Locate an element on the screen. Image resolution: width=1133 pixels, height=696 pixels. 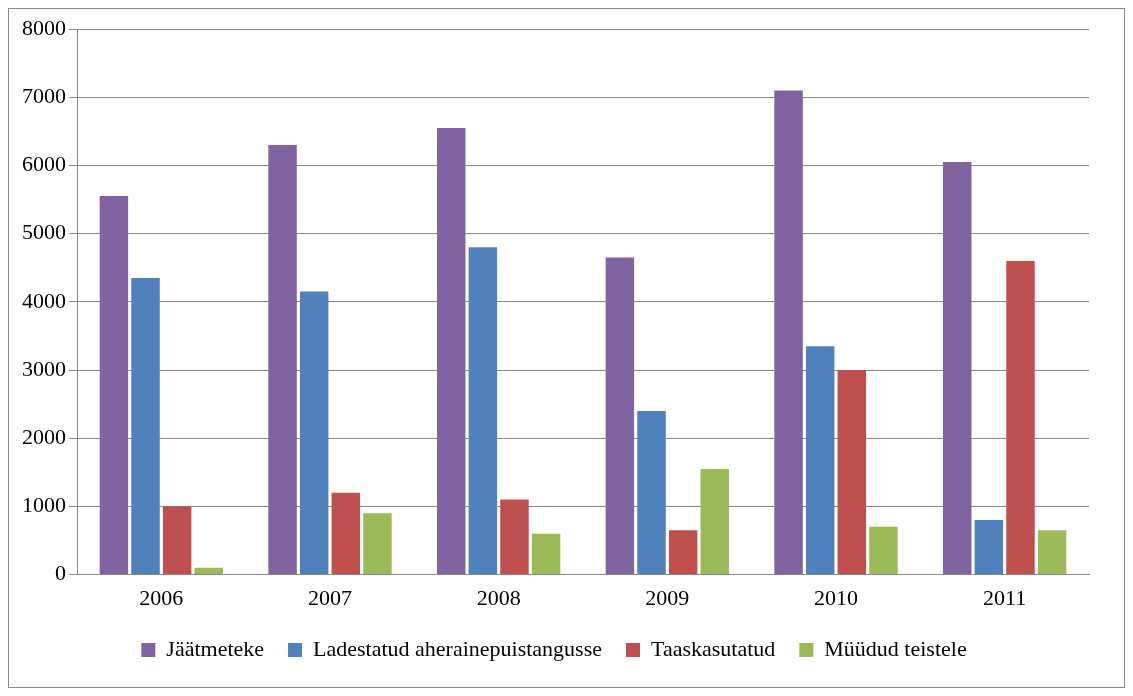
x-tick-label: 2007 is located at coordinates (330, 597).